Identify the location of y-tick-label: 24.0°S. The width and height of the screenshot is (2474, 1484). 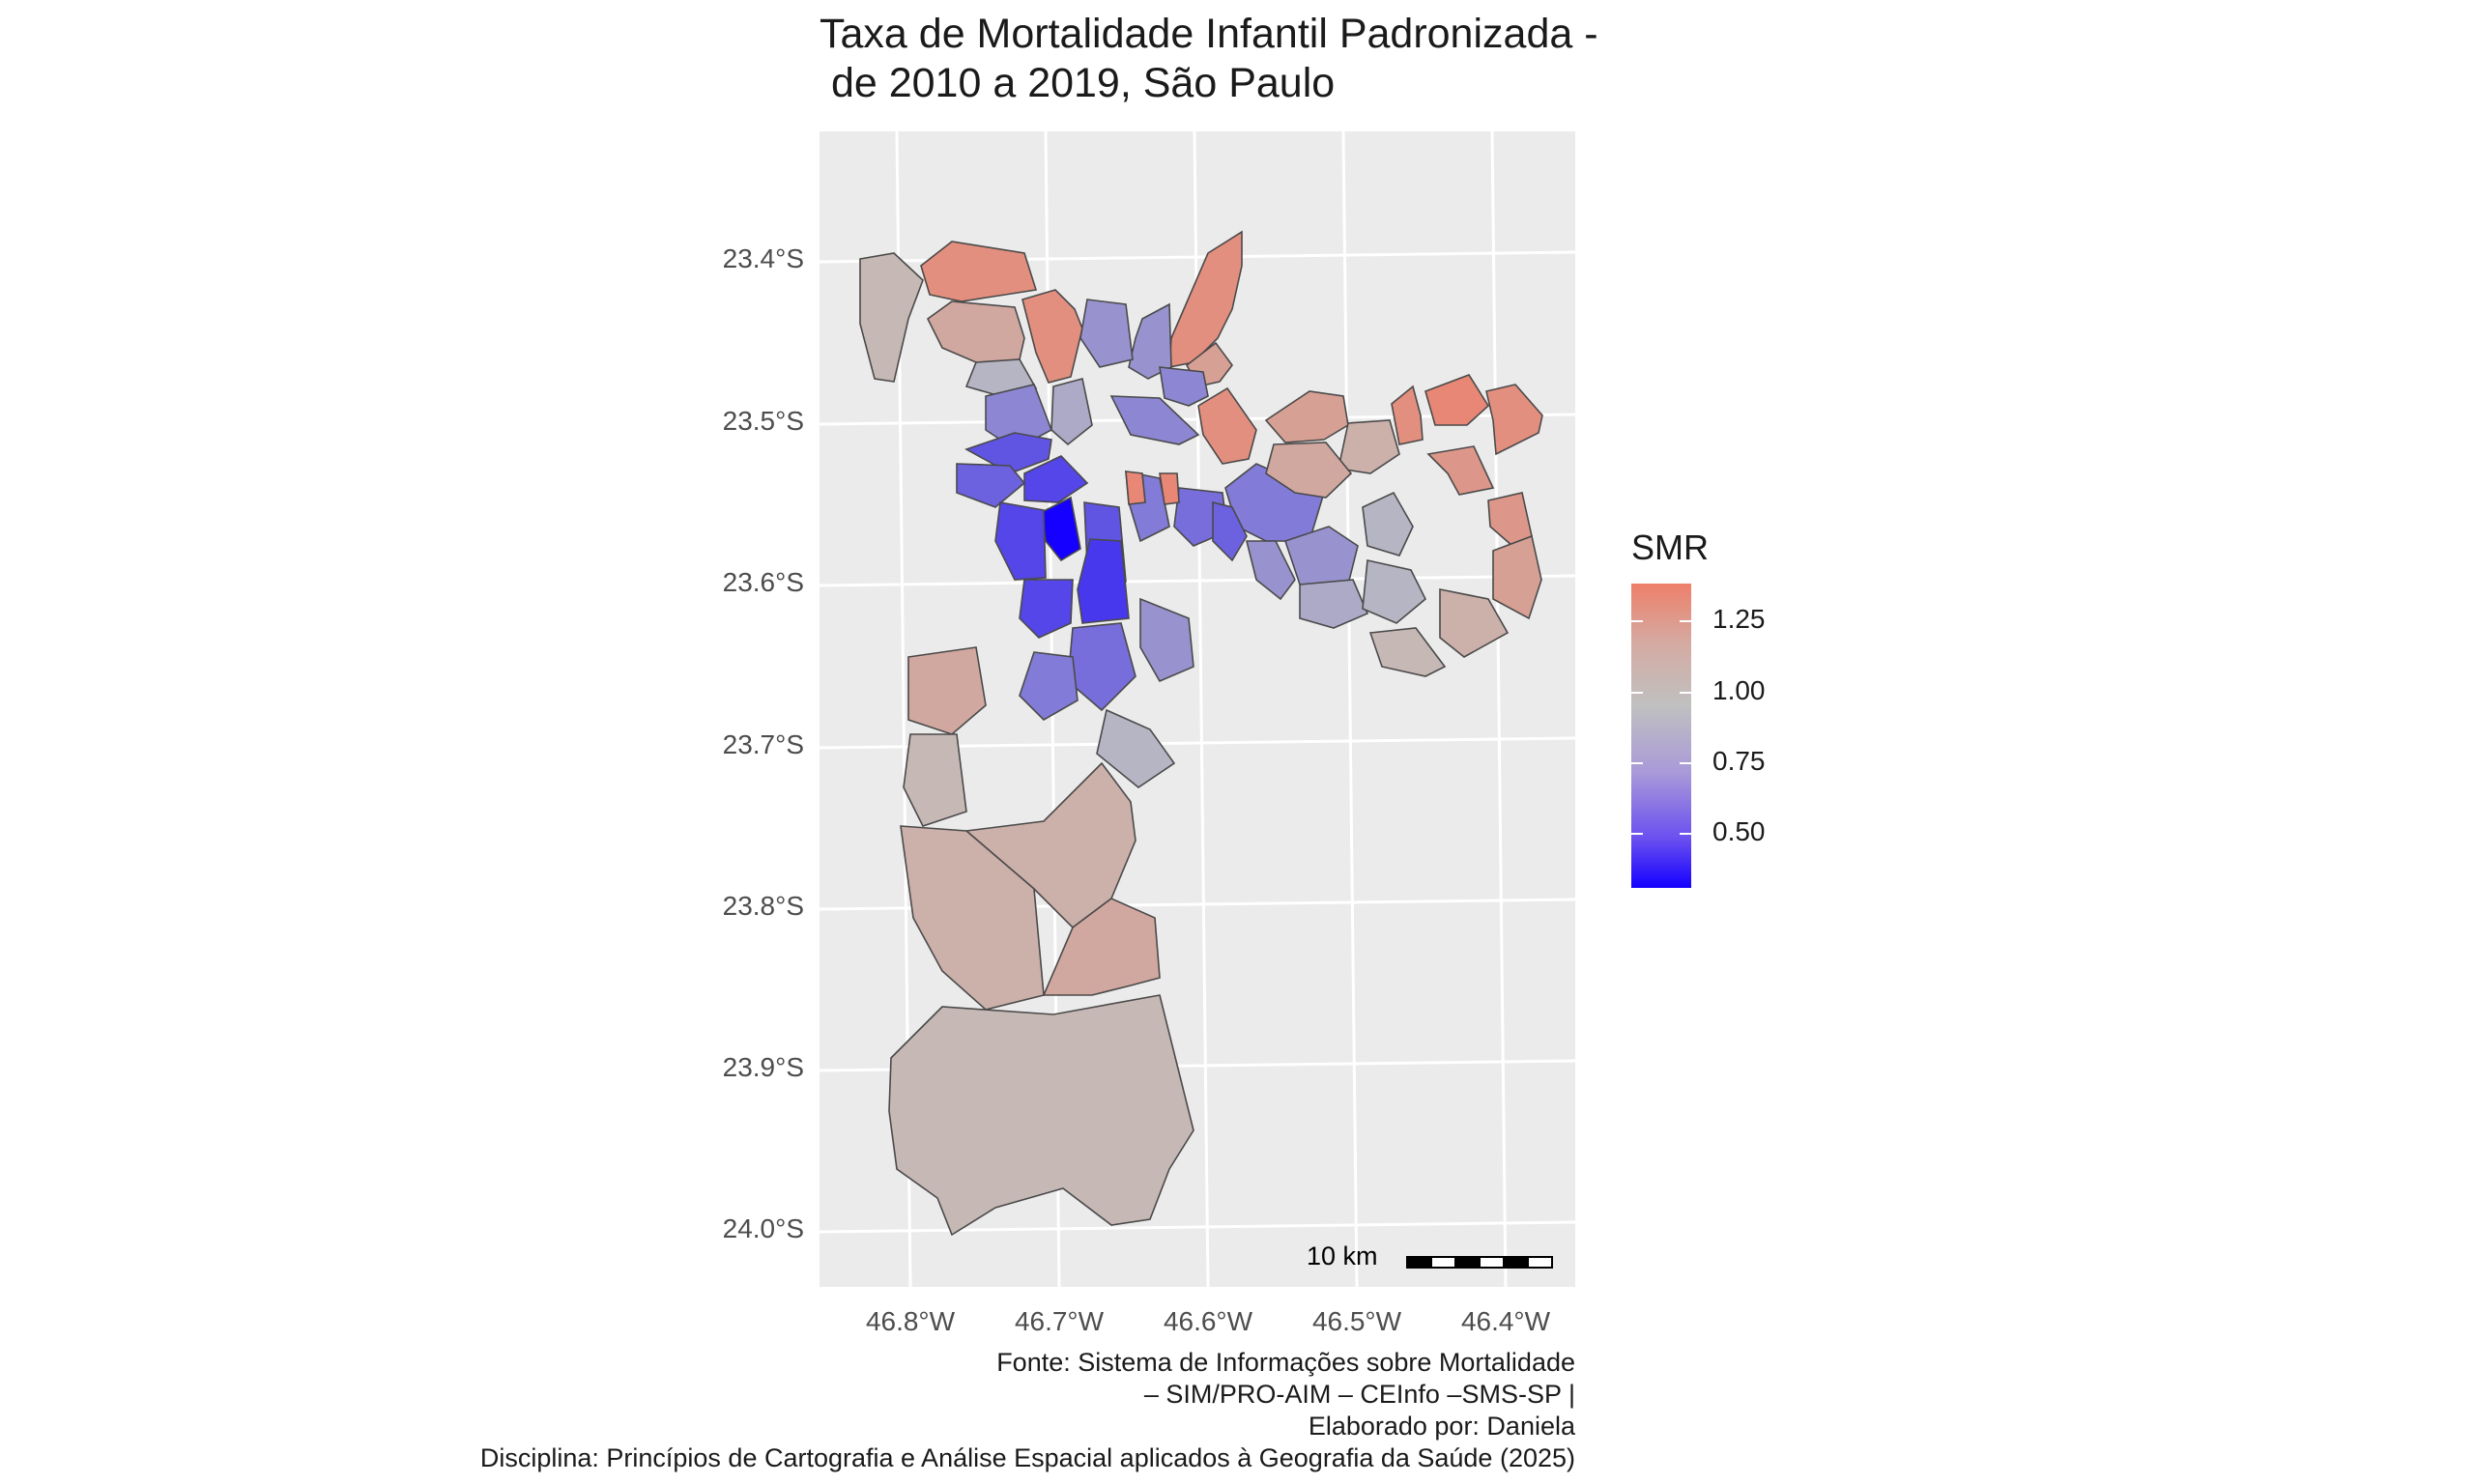
(763, 1228).